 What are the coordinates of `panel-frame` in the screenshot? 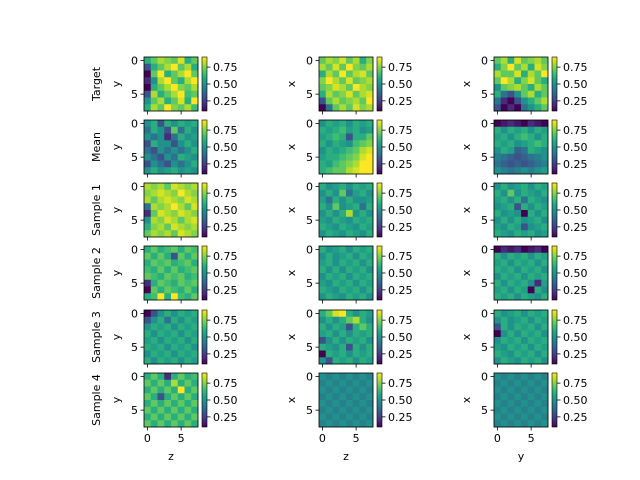 It's located at (521, 84).